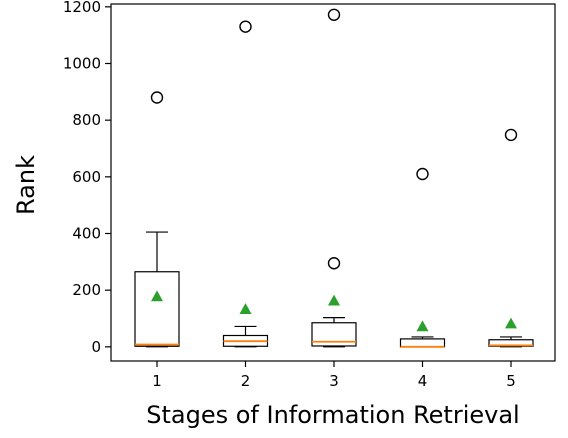 The width and height of the screenshot is (568, 438). What do you see at coordinates (157, 381) in the screenshot?
I see `x-tick-label: 1` at bounding box center [157, 381].